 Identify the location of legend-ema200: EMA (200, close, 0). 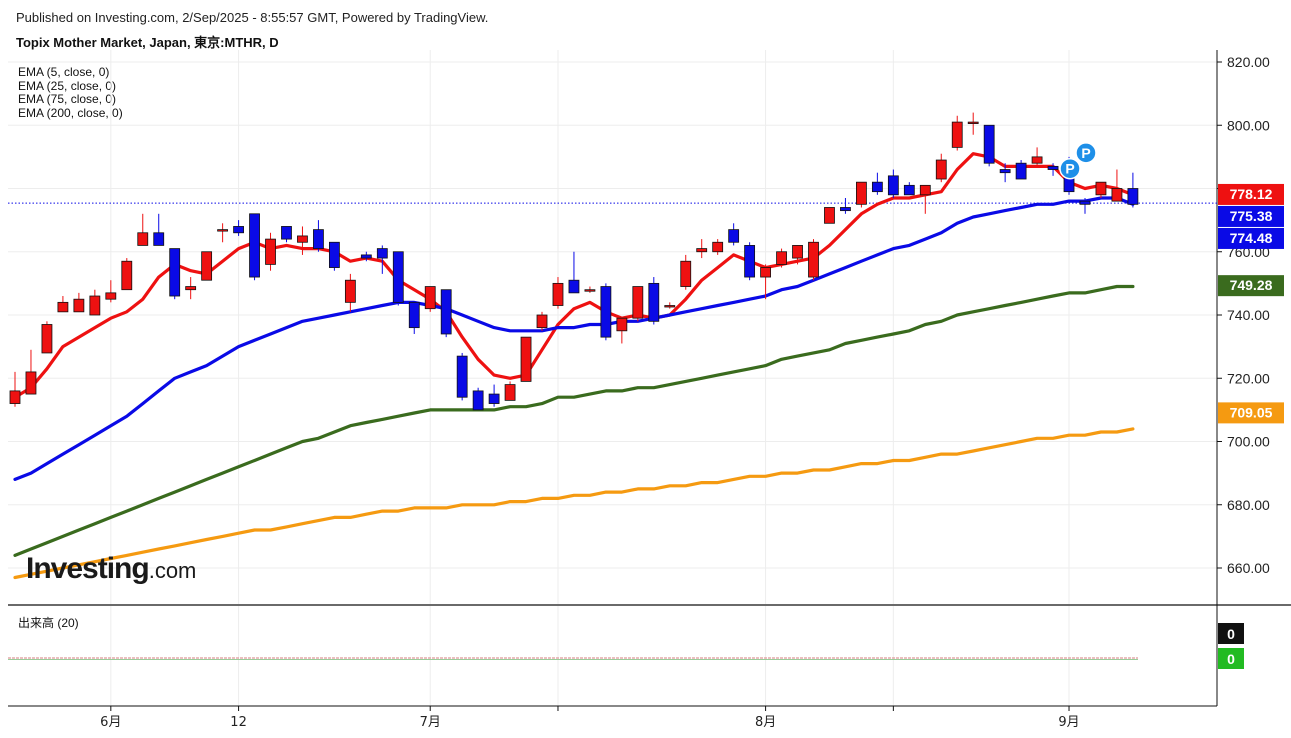
(70, 112).